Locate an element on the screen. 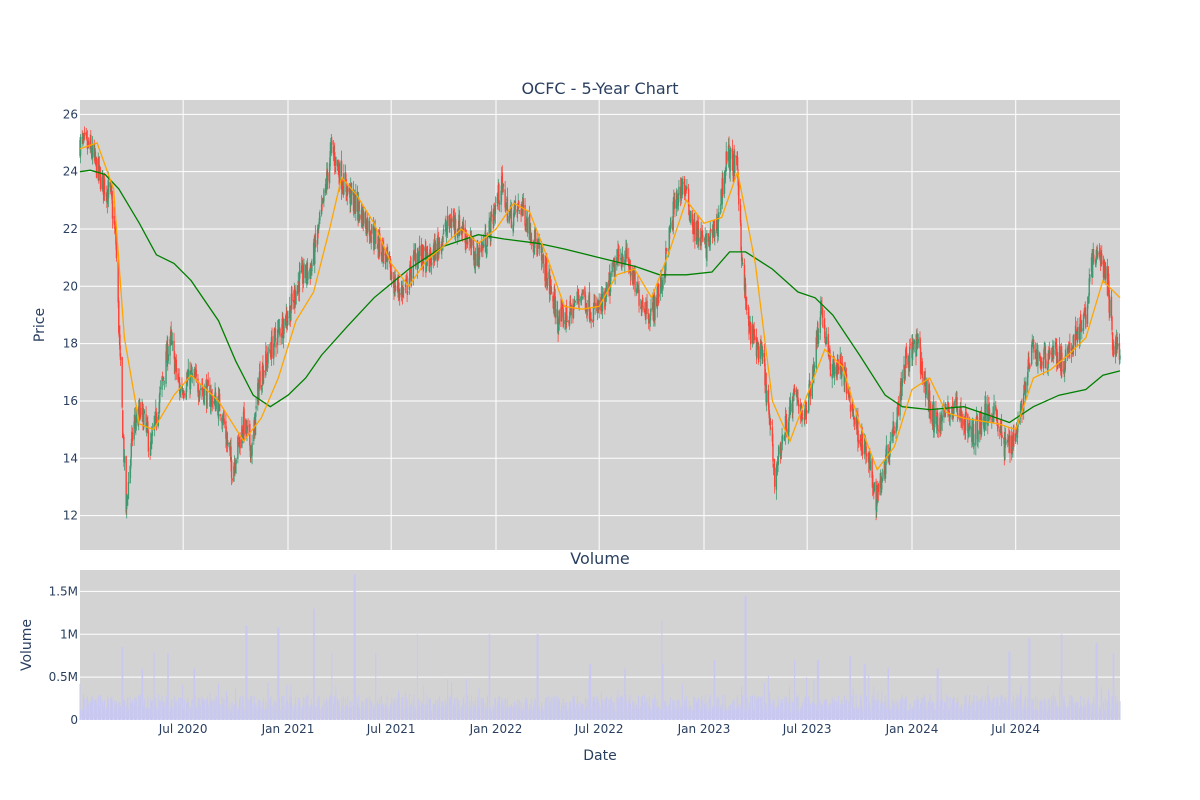  price-y-tick-label: 20 is located at coordinates (70, 286).